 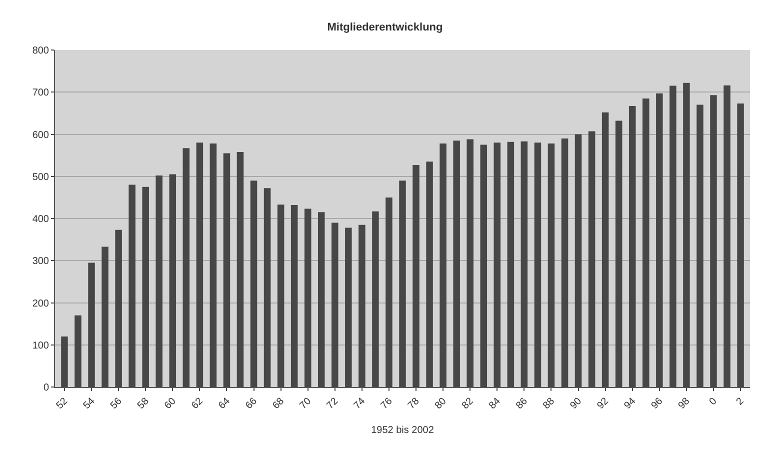 What do you see at coordinates (684, 404) in the screenshot?
I see `x-tick-label: 98` at bounding box center [684, 404].